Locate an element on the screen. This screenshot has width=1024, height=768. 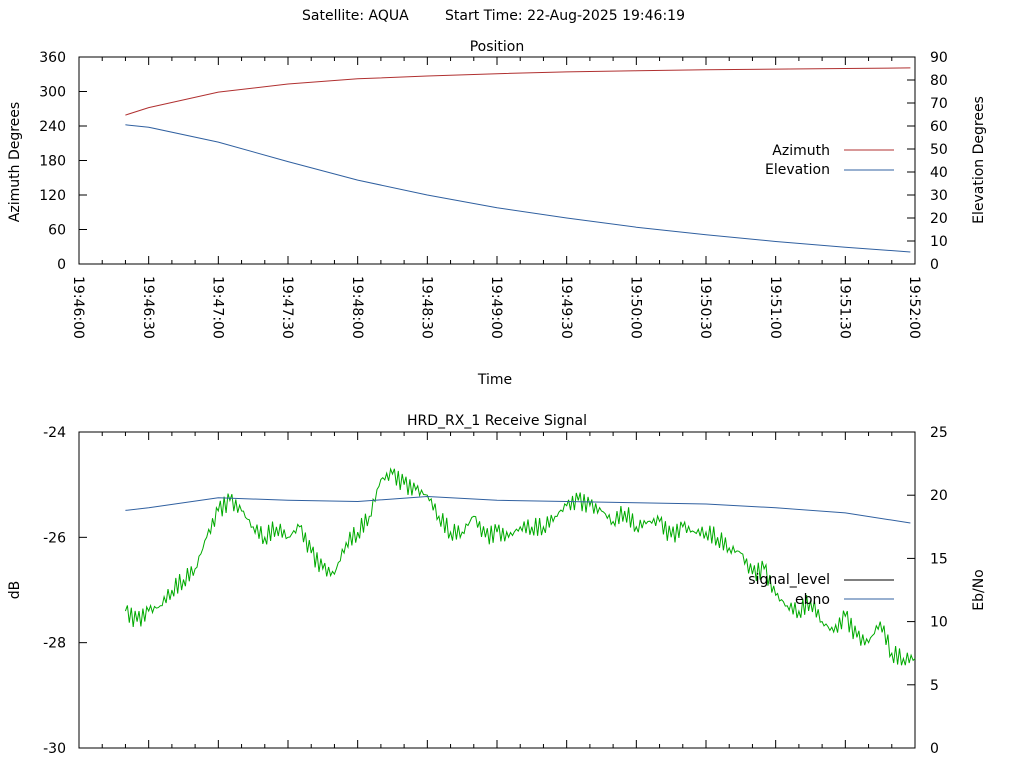
x-tick-label: 19:46:00 is located at coordinates (78, 307).